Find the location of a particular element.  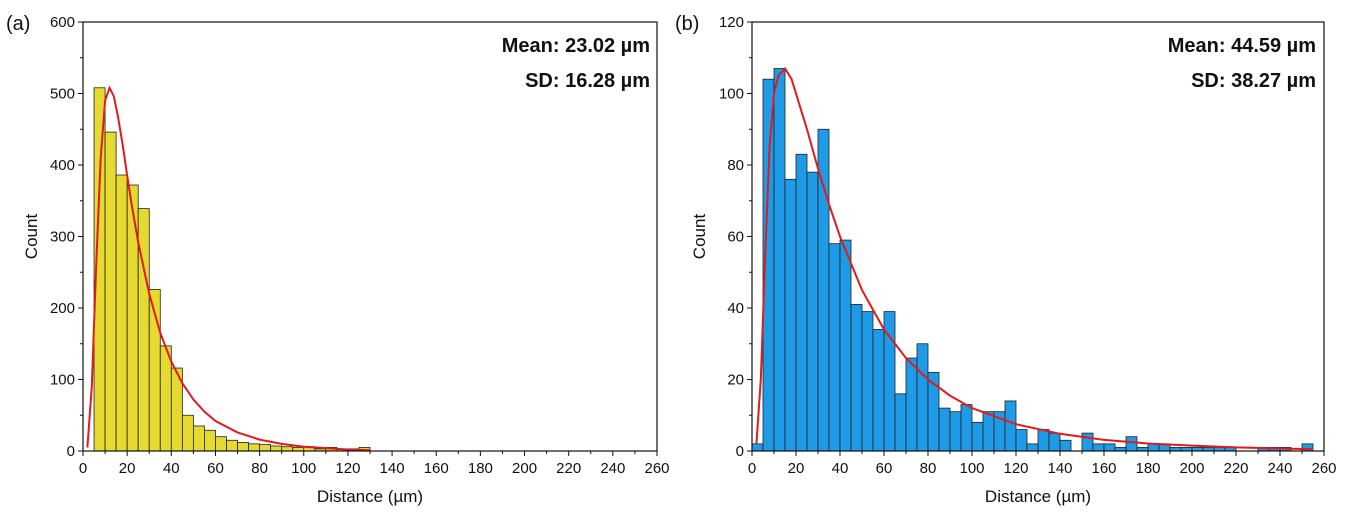

sd-annotation: SD: 16.28 µm is located at coordinates (587, 81).